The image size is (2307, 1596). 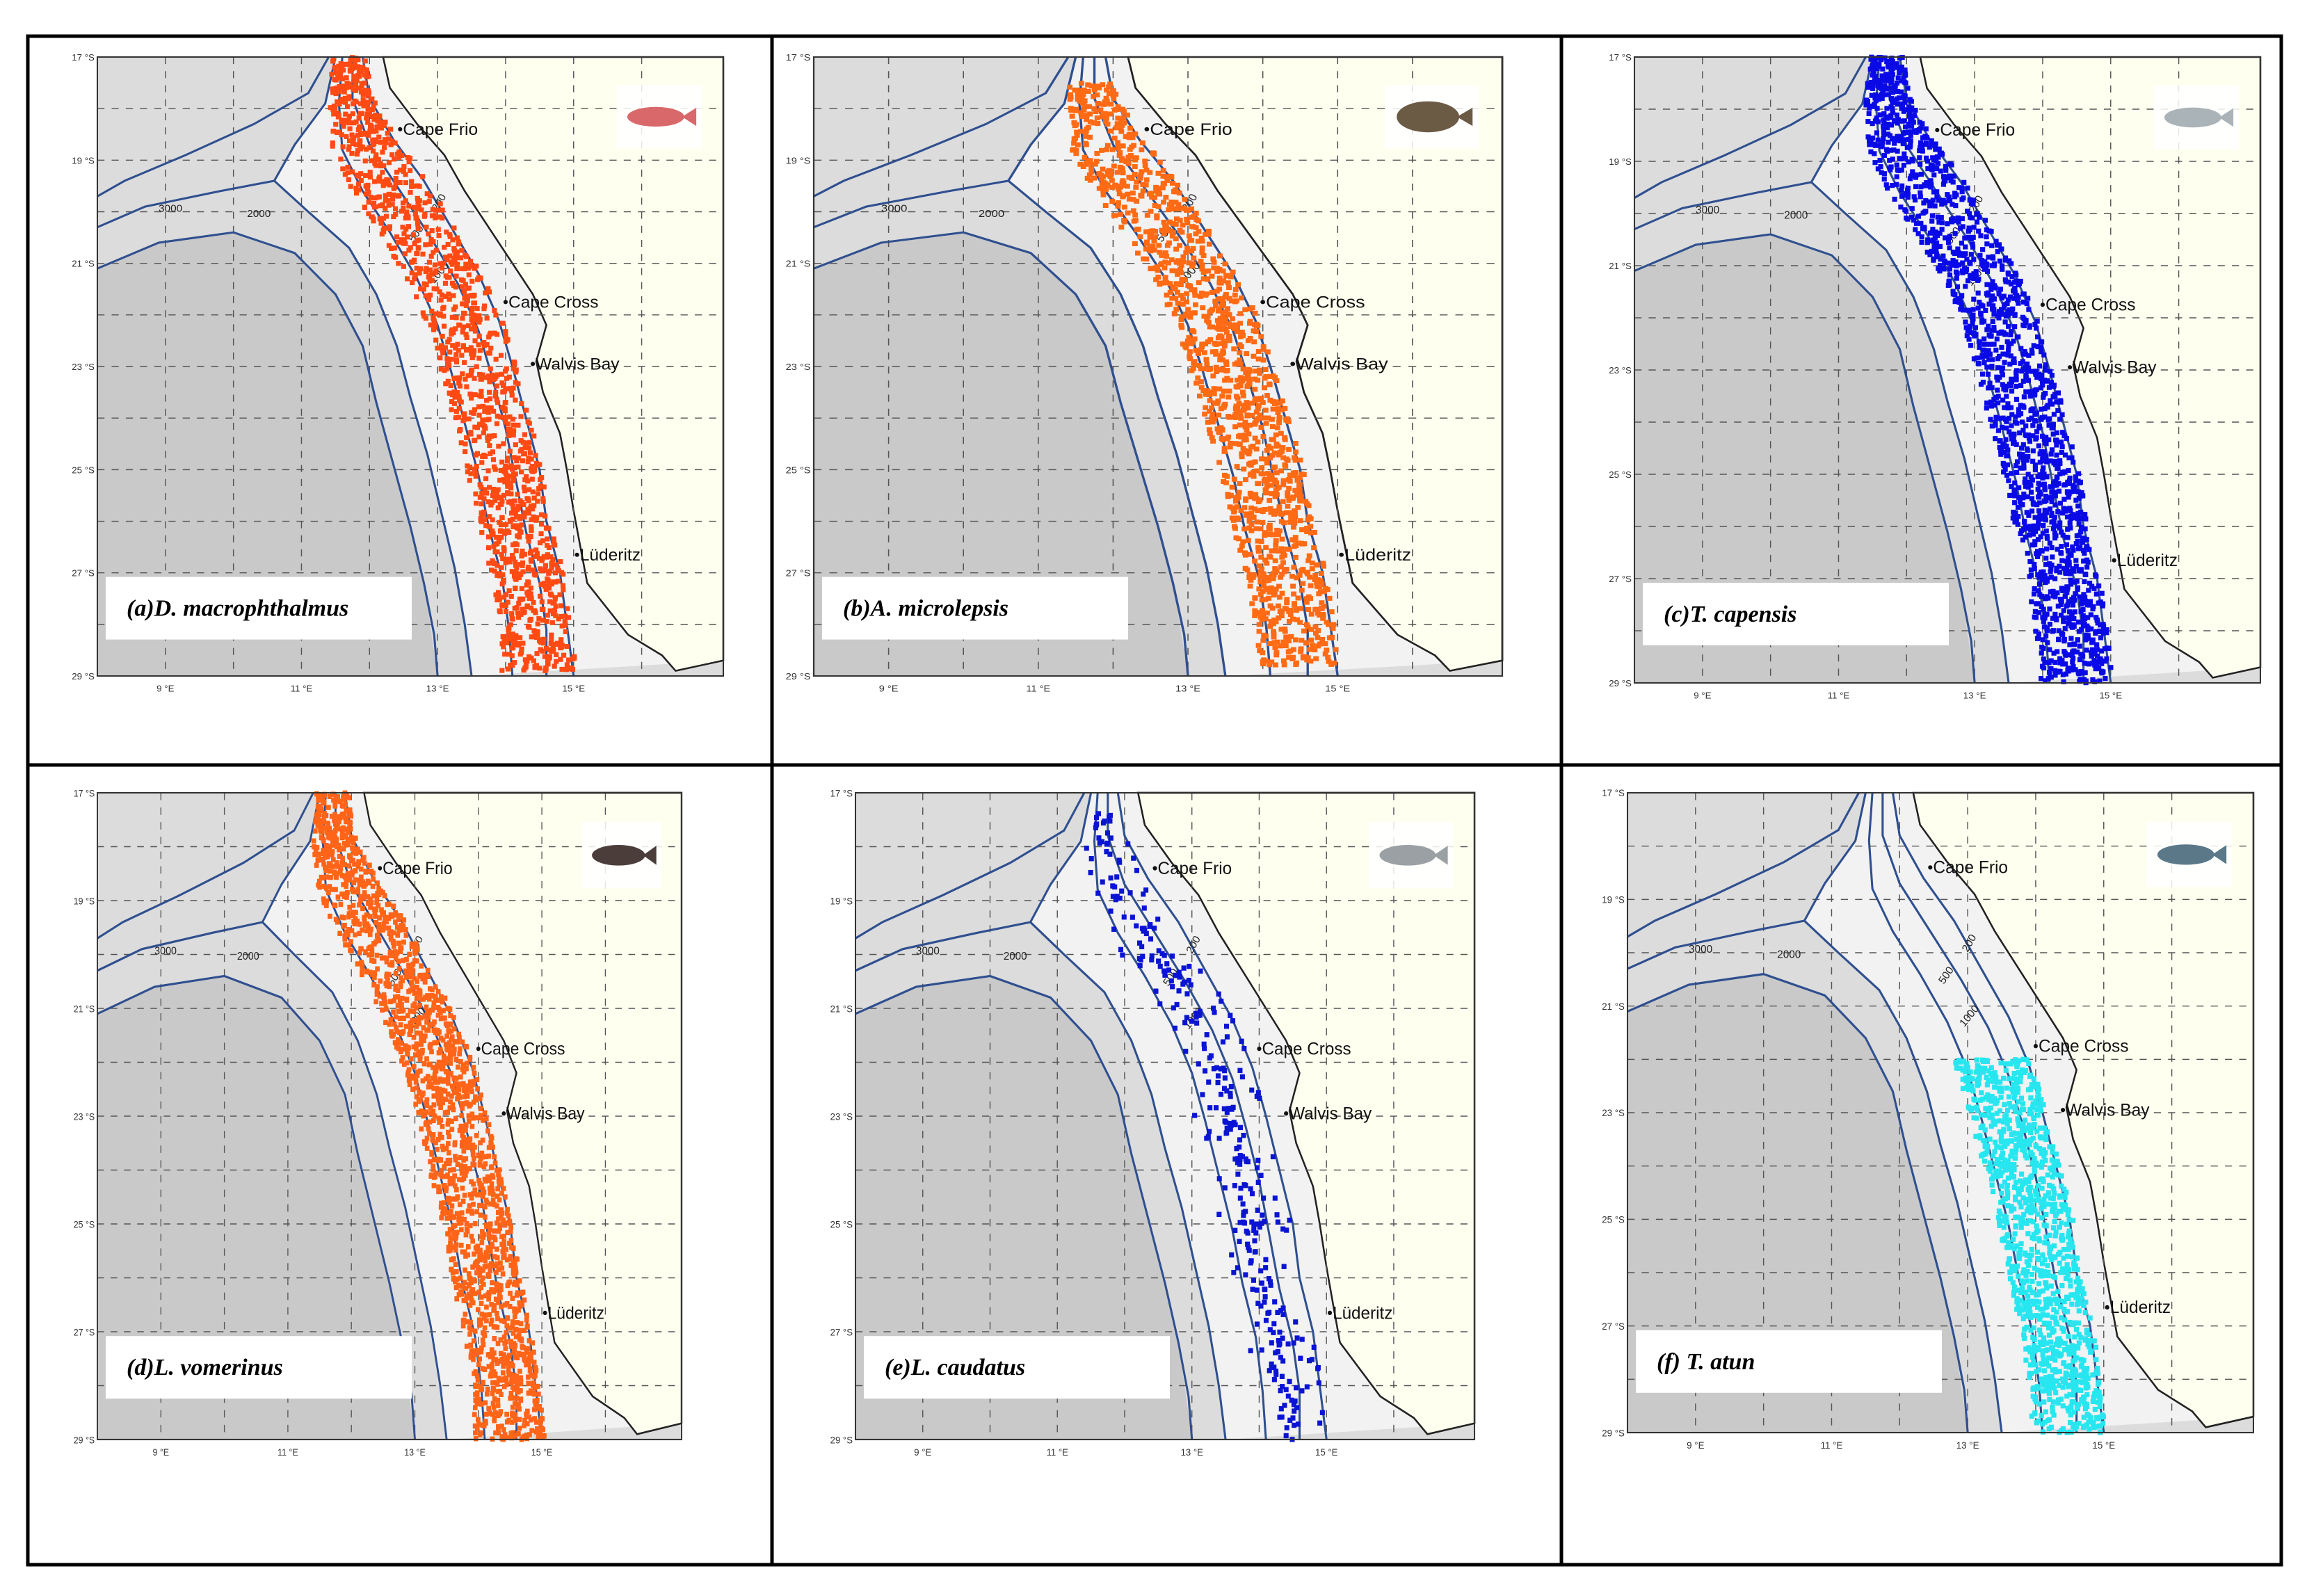 What do you see at coordinates (373, 366) in the screenshot?
I see `isobath-line` at bounding box center [373, 366].